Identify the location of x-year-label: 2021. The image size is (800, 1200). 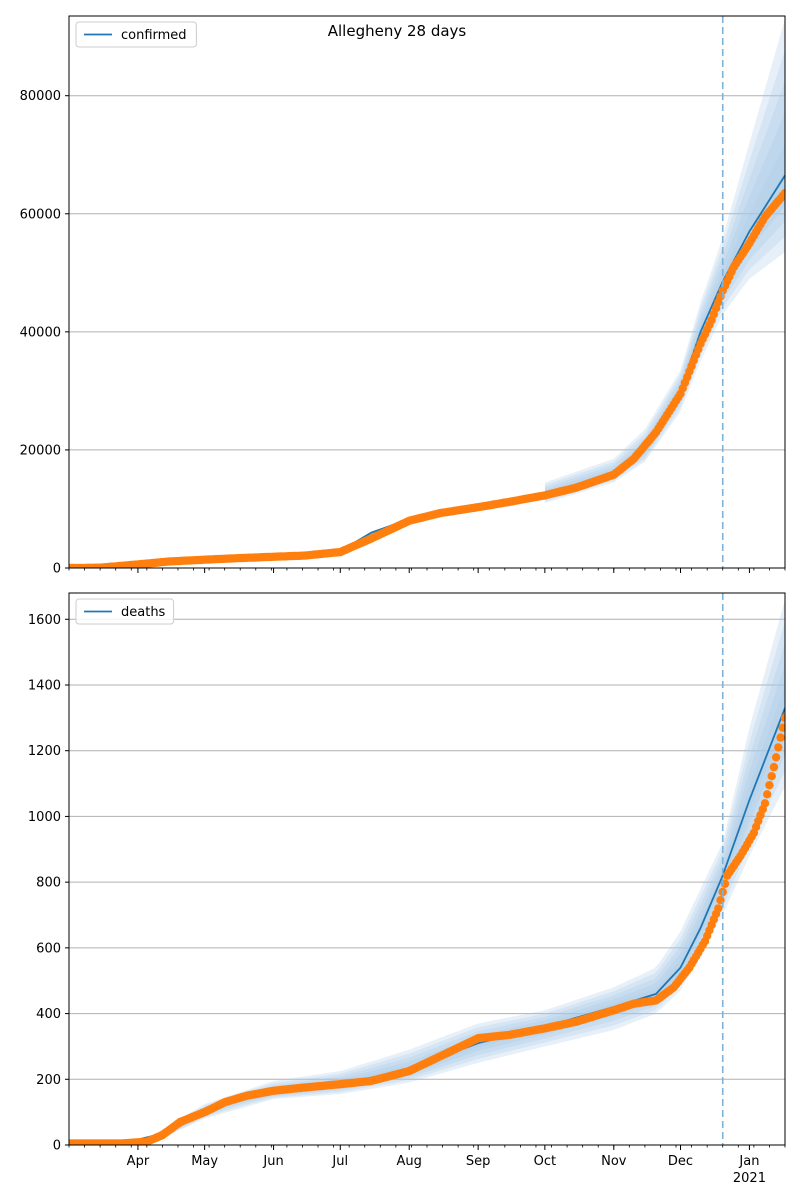
(749, 1178).